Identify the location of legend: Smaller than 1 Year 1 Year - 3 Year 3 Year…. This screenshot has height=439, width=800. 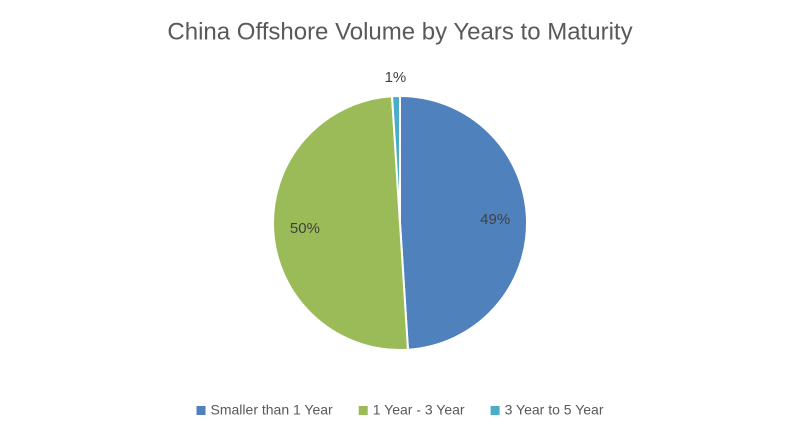
(400, 410).